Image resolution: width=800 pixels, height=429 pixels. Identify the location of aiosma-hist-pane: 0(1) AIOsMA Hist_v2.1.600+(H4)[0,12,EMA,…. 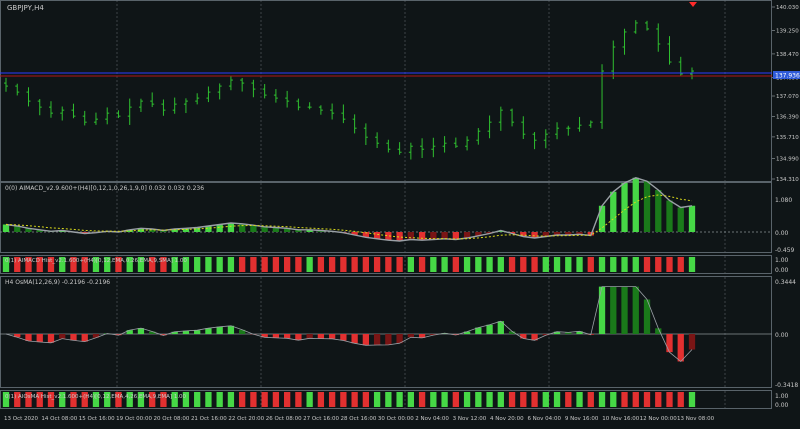
(395, 400).